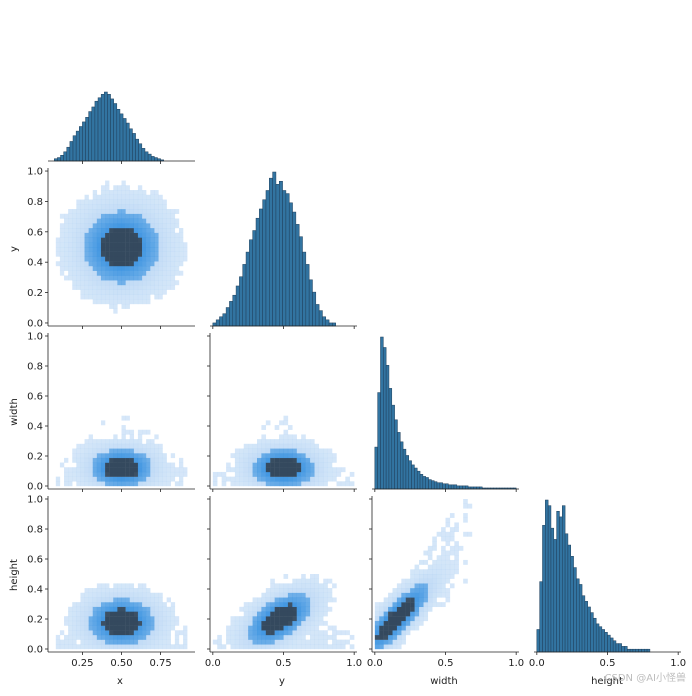  Describe the element at coordinates (35, 457) in the screenshot. I see `y-tick-label: 0.2` at that location.